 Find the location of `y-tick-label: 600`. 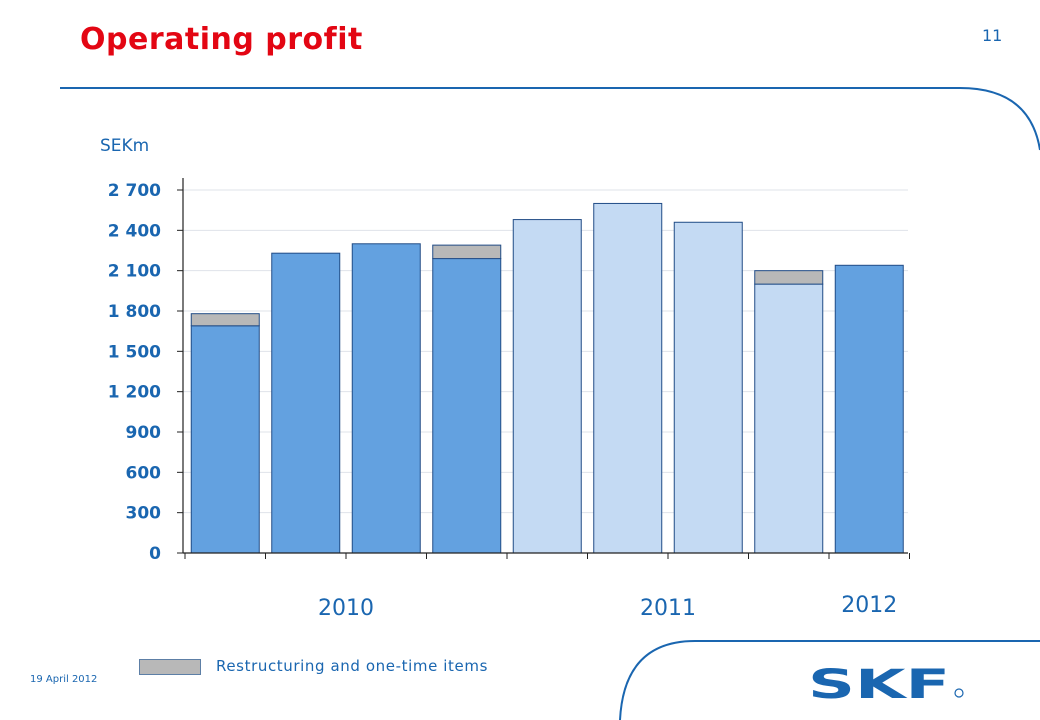

y-tick-label: 600 is located at coordinates (144, 473).